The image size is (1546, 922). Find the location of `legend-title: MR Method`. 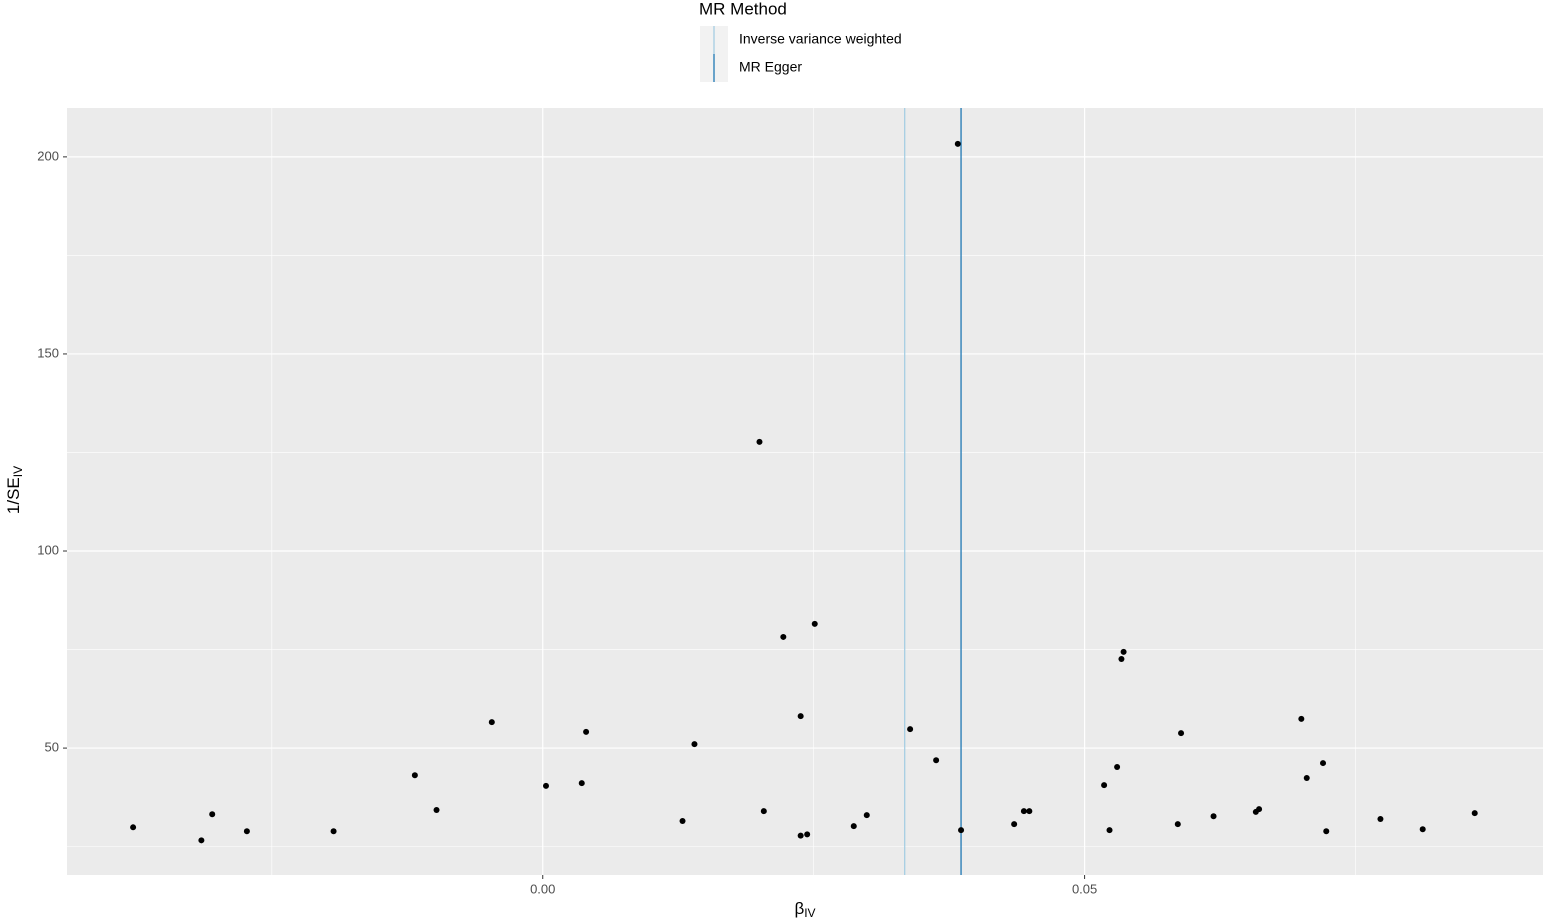

legend-title: MR Method is located at coordinates (743, 9).